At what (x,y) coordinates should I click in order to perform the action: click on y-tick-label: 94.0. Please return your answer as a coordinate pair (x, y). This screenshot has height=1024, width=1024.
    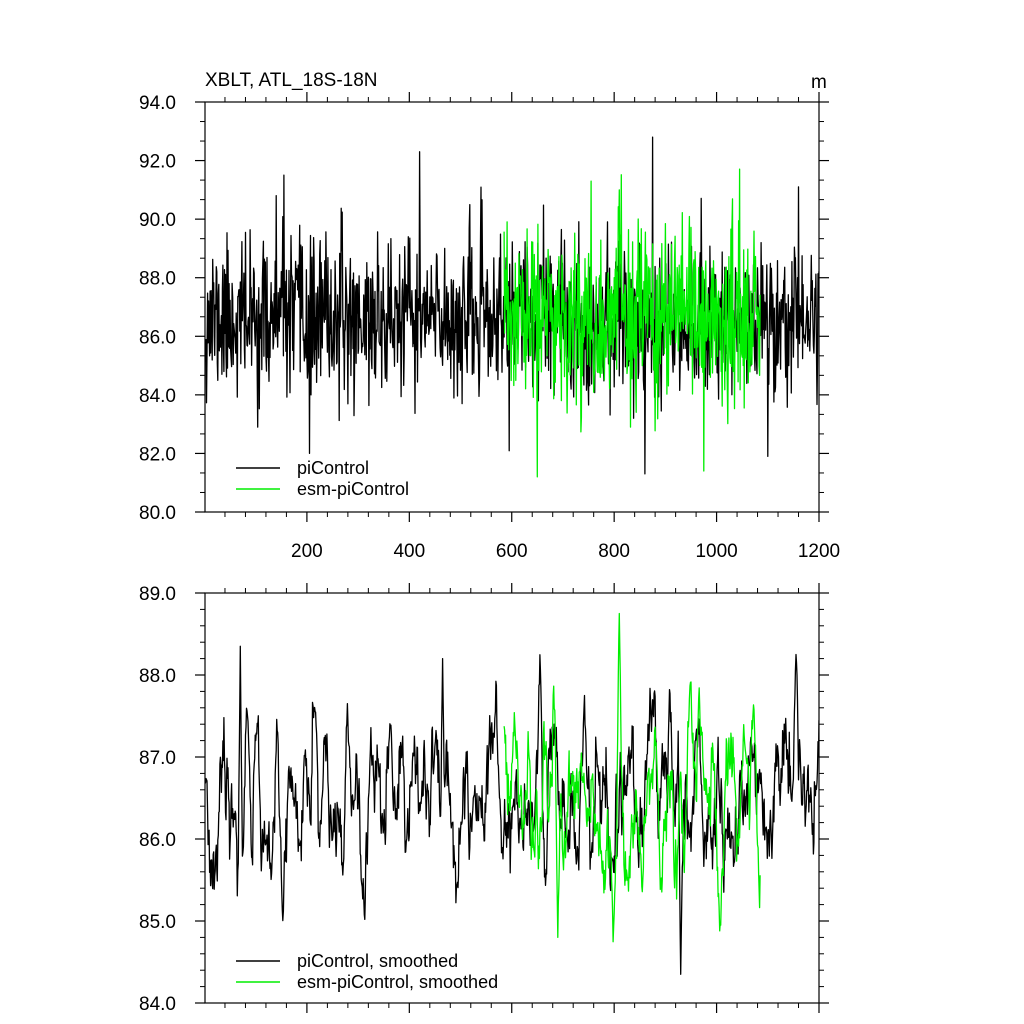
    Looking at the image, I should click on (157, 103).